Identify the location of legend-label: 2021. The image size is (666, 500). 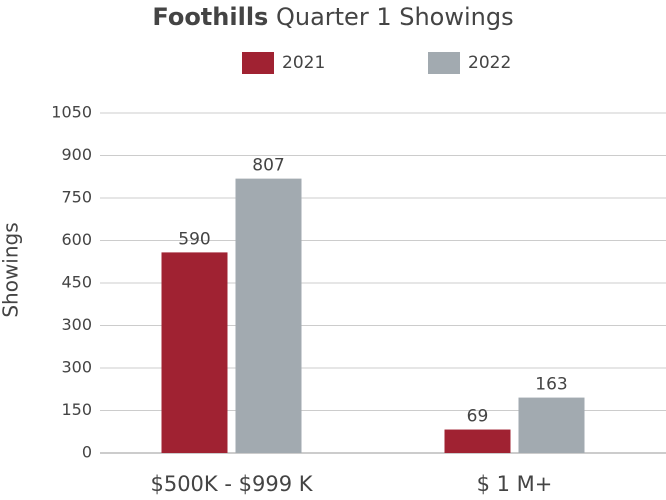
(303, 63).